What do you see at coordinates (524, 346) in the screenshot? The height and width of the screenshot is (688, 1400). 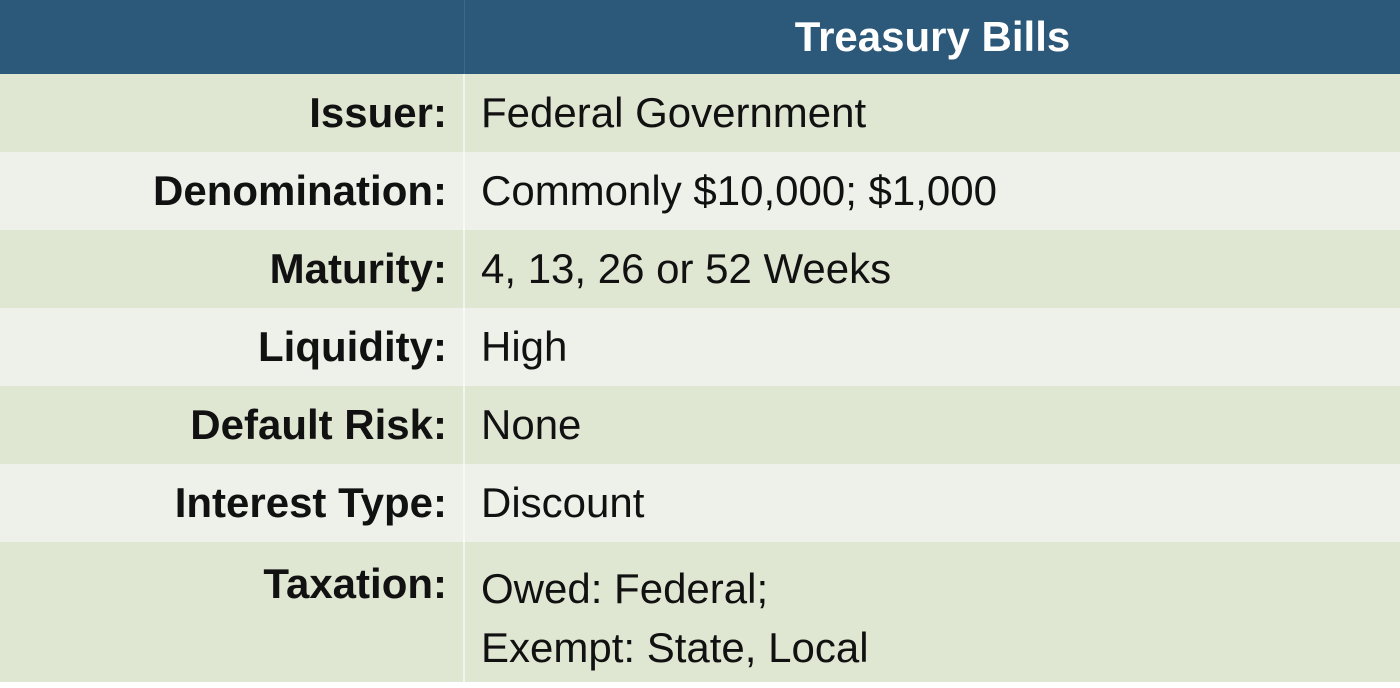 I see `row-value: High` at bounding box center [524, 346].